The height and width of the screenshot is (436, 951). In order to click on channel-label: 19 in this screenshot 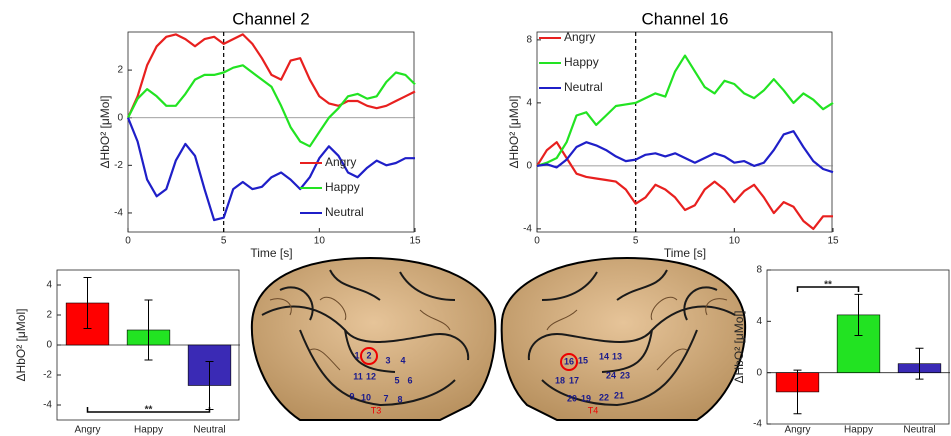, I will do `click(586, 398)`.